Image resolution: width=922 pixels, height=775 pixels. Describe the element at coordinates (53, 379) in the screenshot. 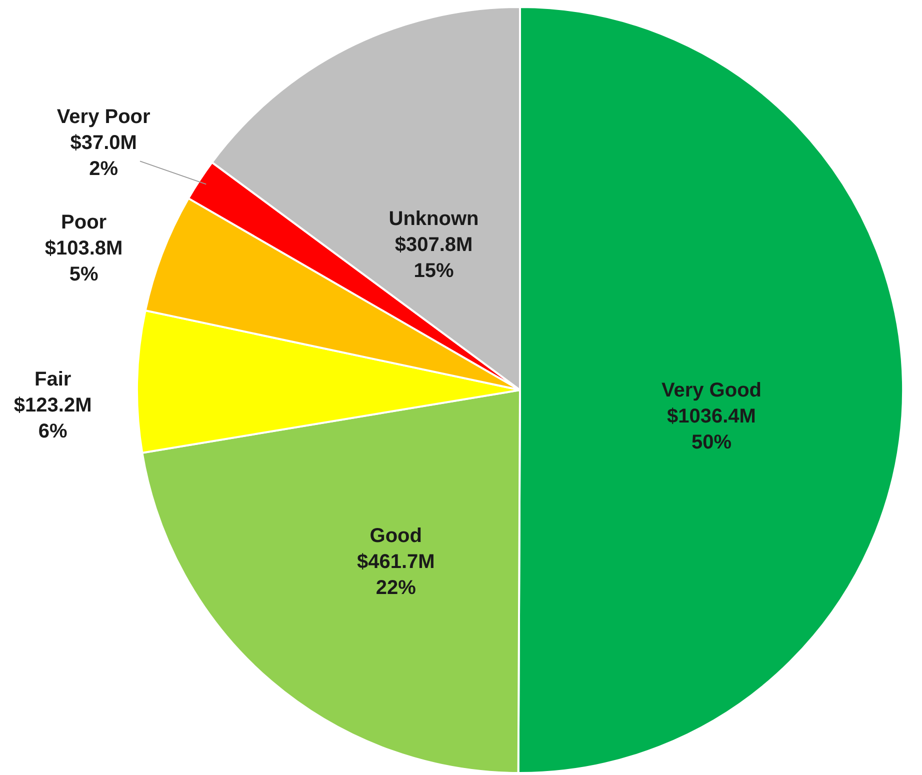

I see `slice-label: Fair` at that location.